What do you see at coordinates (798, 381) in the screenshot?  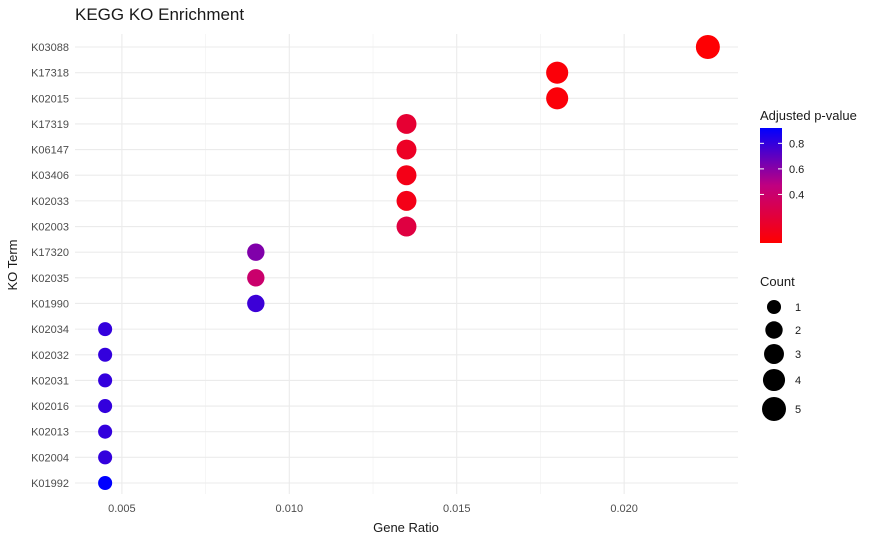 I see `size-key-label: 4` at bounding box center [798, 381].